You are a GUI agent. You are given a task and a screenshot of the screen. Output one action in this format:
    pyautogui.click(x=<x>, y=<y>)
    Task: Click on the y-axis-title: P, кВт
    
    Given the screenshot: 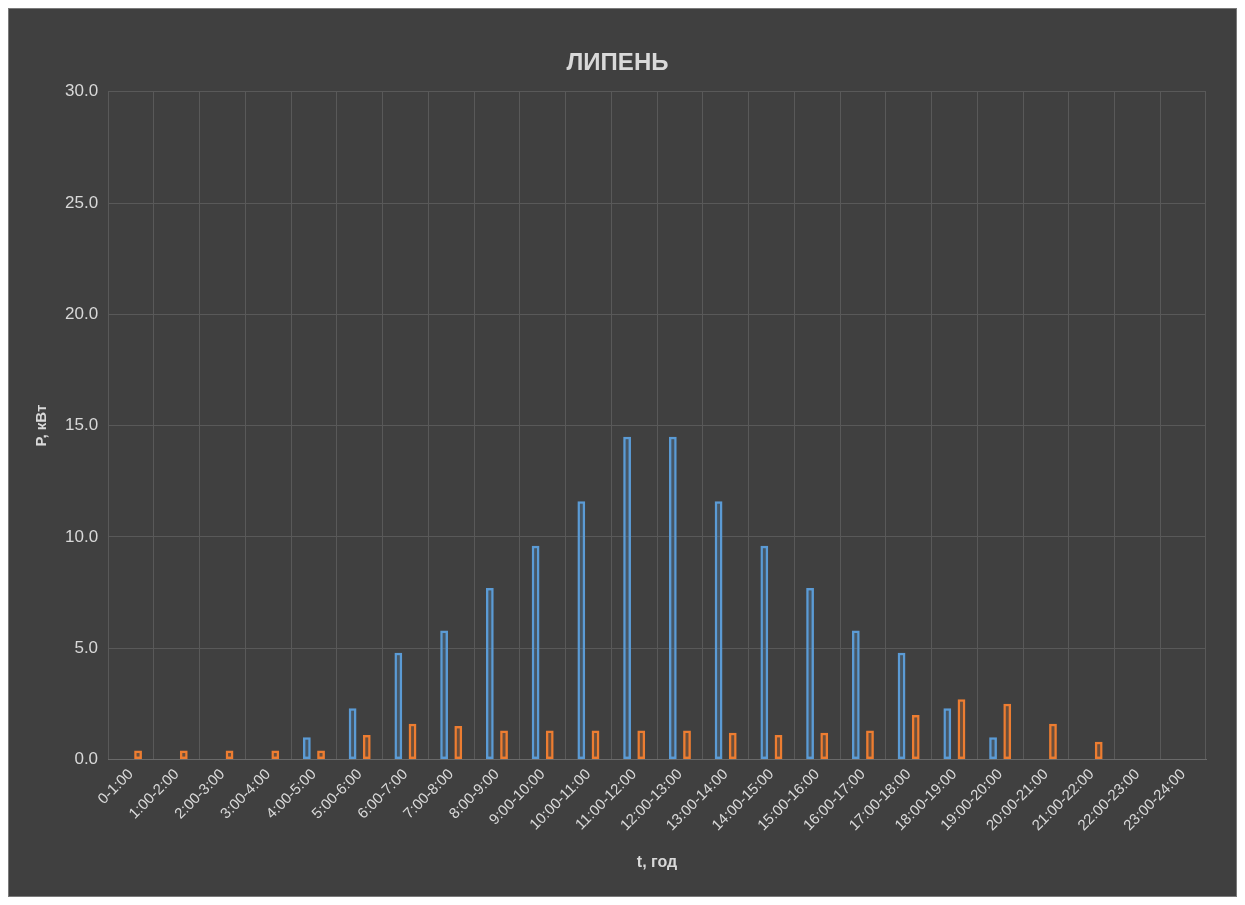 What is the action you would take?
    pyautogui.click(x=41, y=425)
    